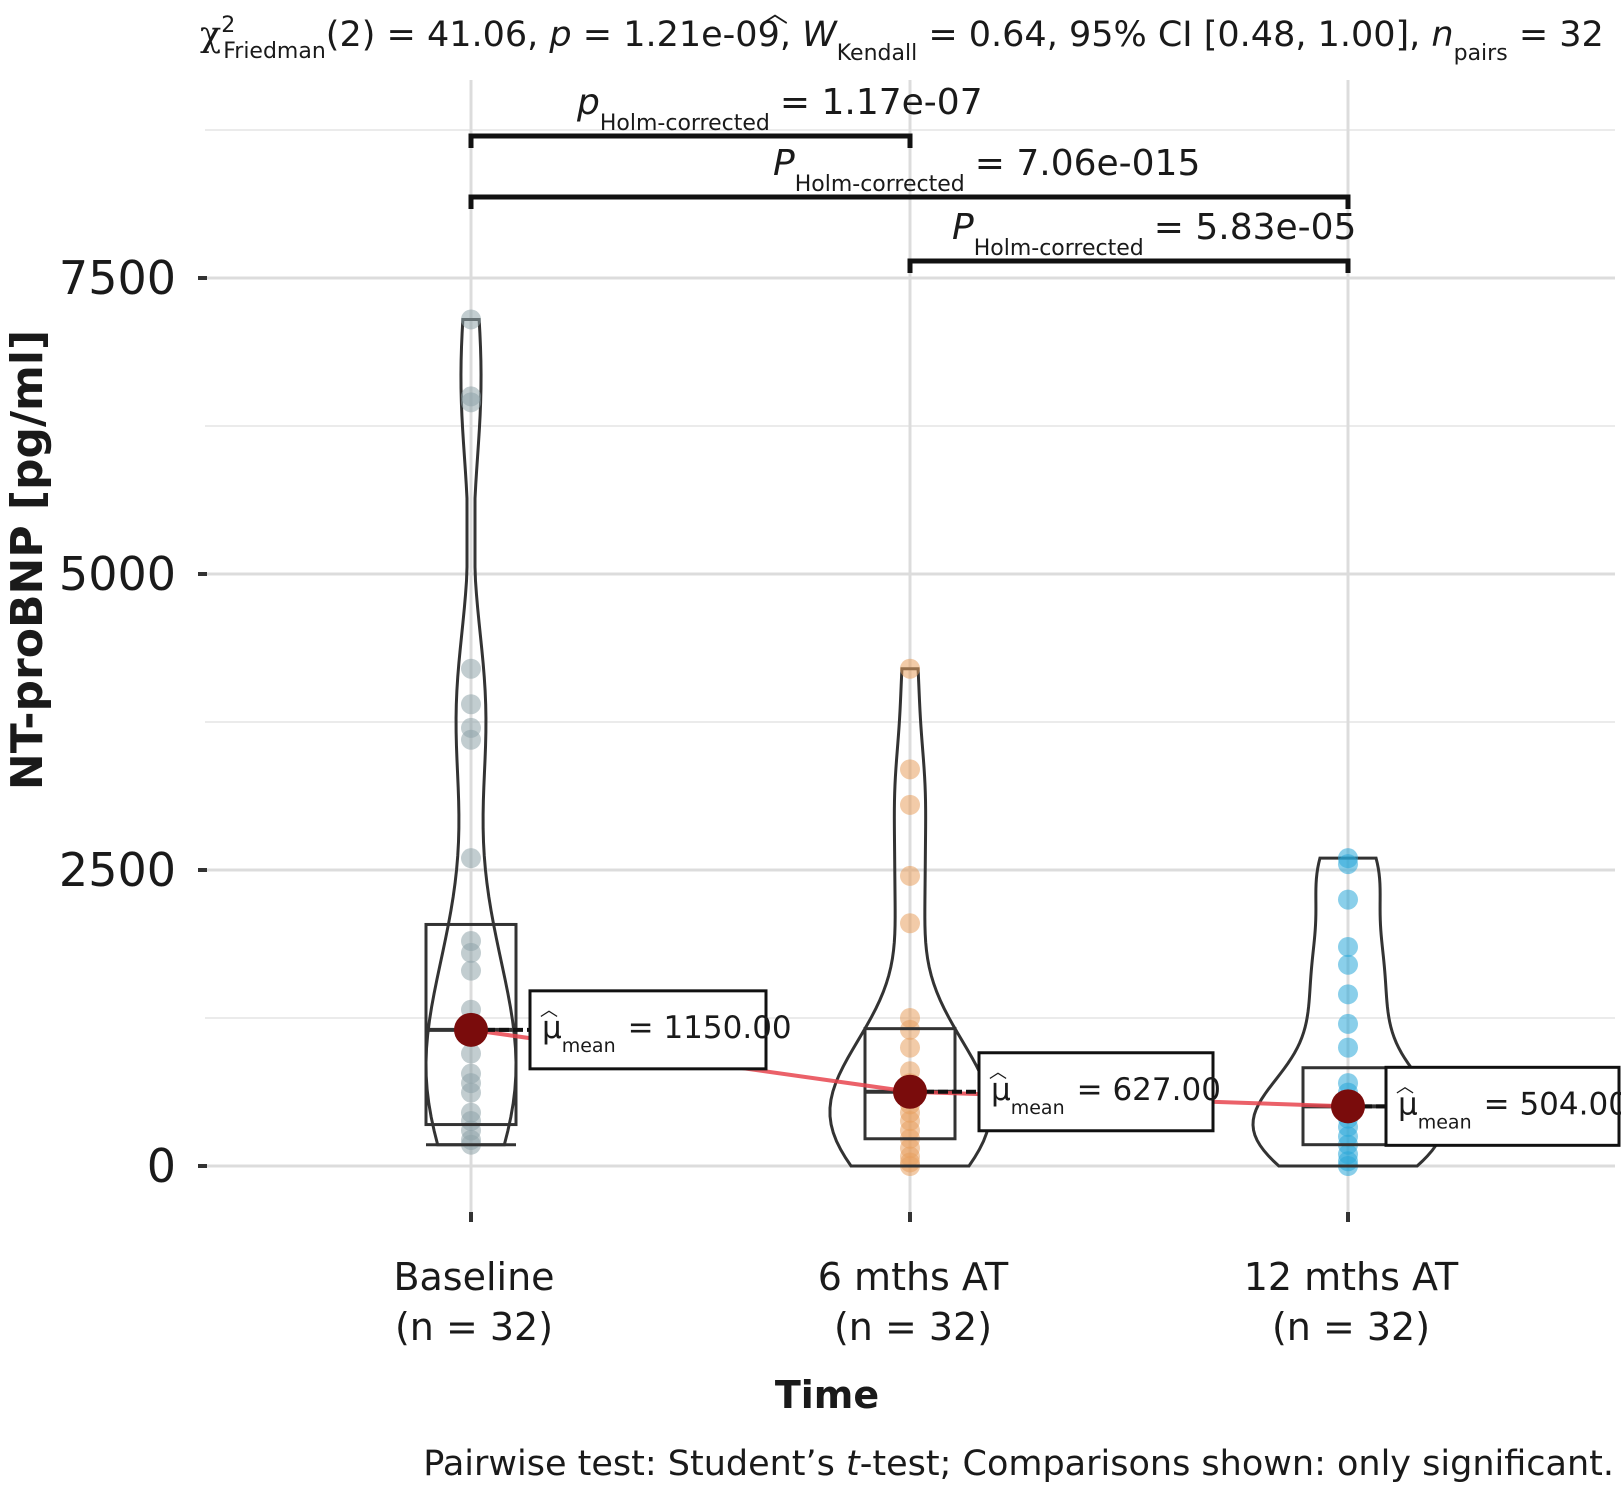 This screenshot has width=1621, height=1486. What do you see at coordinates (117, 574) in the screenshot?
I see `y-tick-label: 5000` at bounding box center [117, 574].